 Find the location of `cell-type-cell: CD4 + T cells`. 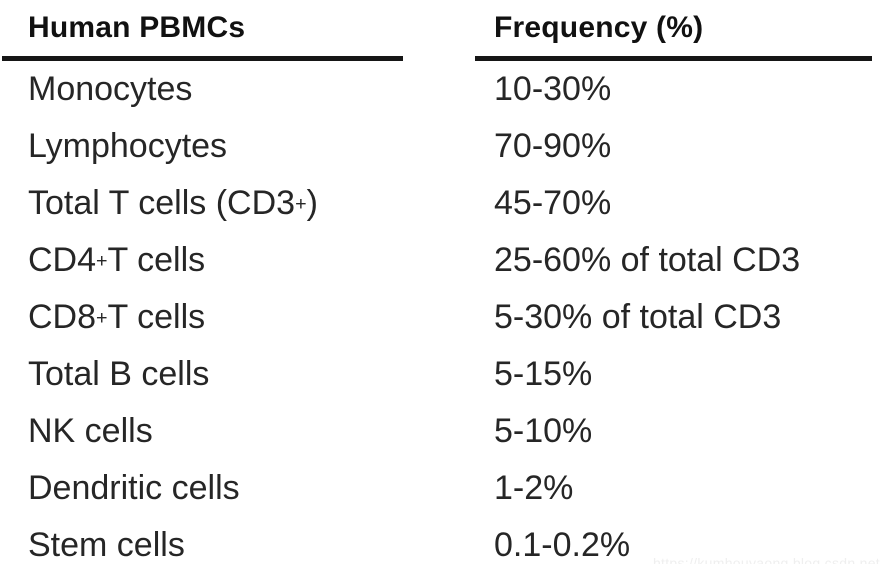

cell-type-cell: CD4 + T cells is located at coordinates (117, 260).